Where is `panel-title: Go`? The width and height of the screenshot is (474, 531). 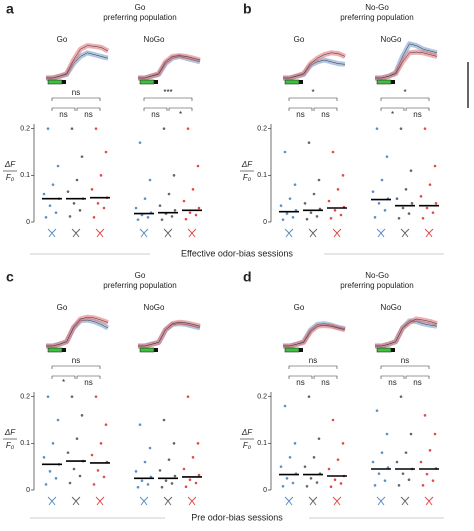 panel-title: Go is located at coordinates (140, 275).